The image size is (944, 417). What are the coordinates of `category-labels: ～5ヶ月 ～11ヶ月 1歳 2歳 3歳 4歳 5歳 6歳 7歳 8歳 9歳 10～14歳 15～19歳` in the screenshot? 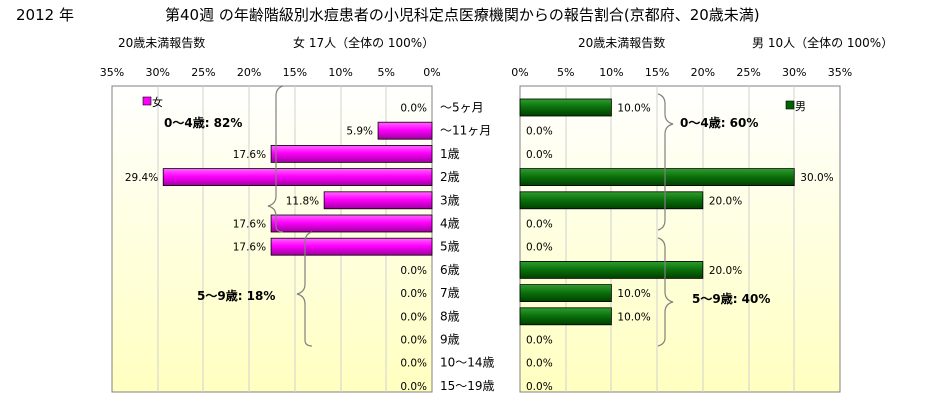 It's located at (467, 247).